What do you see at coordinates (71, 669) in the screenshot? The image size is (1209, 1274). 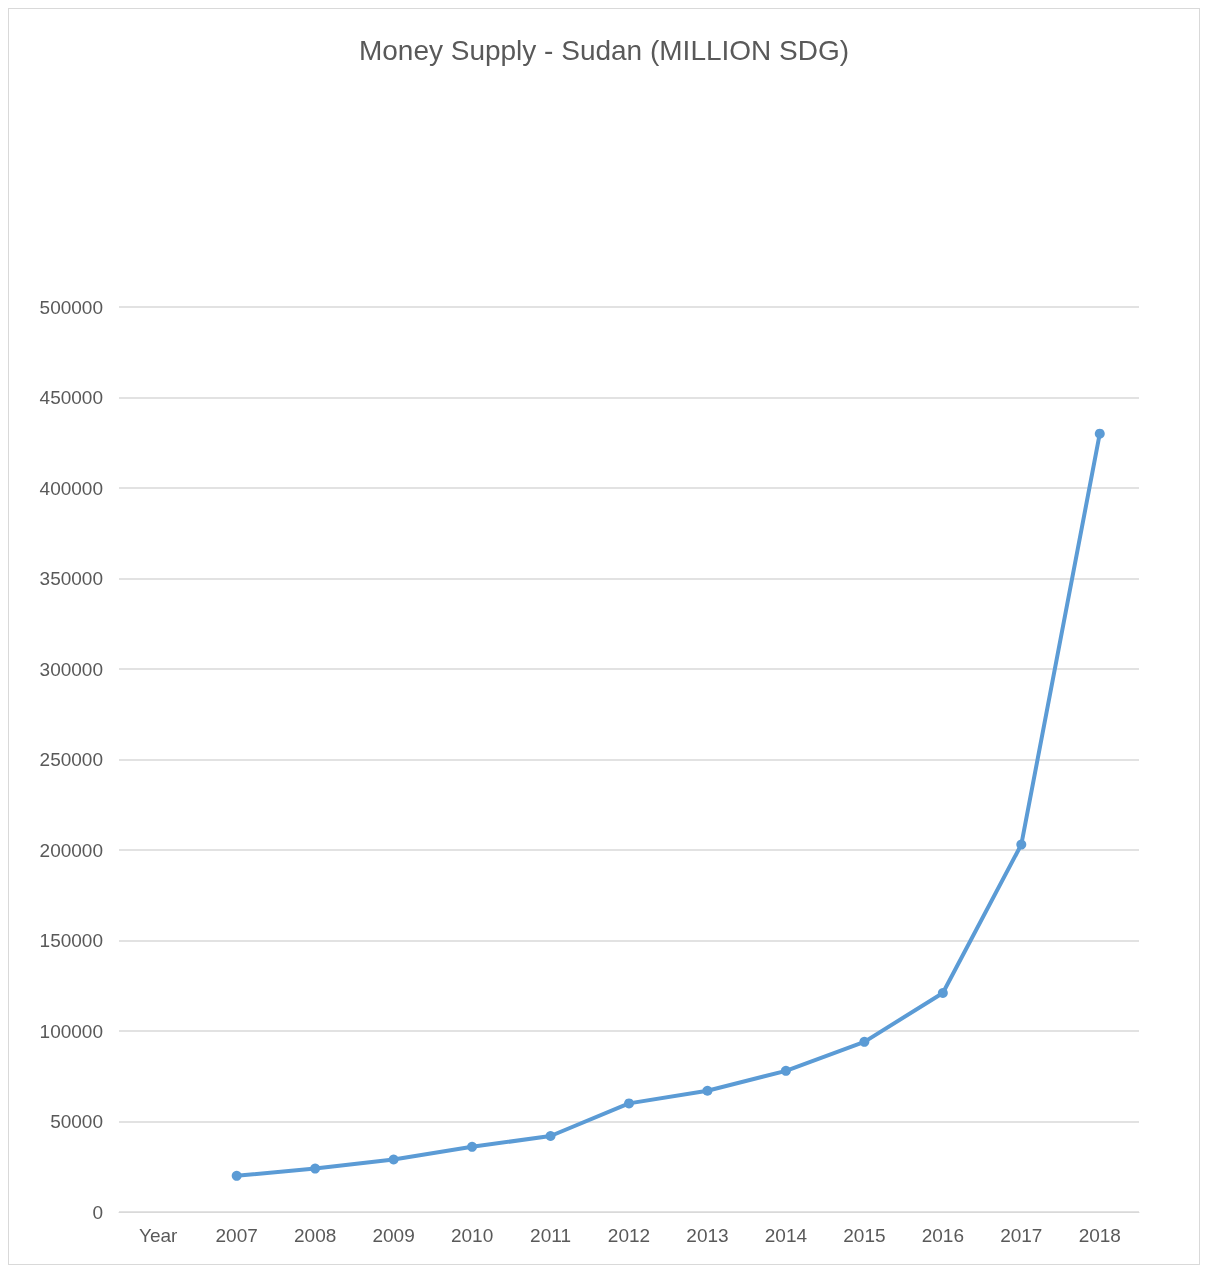 I see `y-tick-label: 300000` at bounding box center [71, 669].